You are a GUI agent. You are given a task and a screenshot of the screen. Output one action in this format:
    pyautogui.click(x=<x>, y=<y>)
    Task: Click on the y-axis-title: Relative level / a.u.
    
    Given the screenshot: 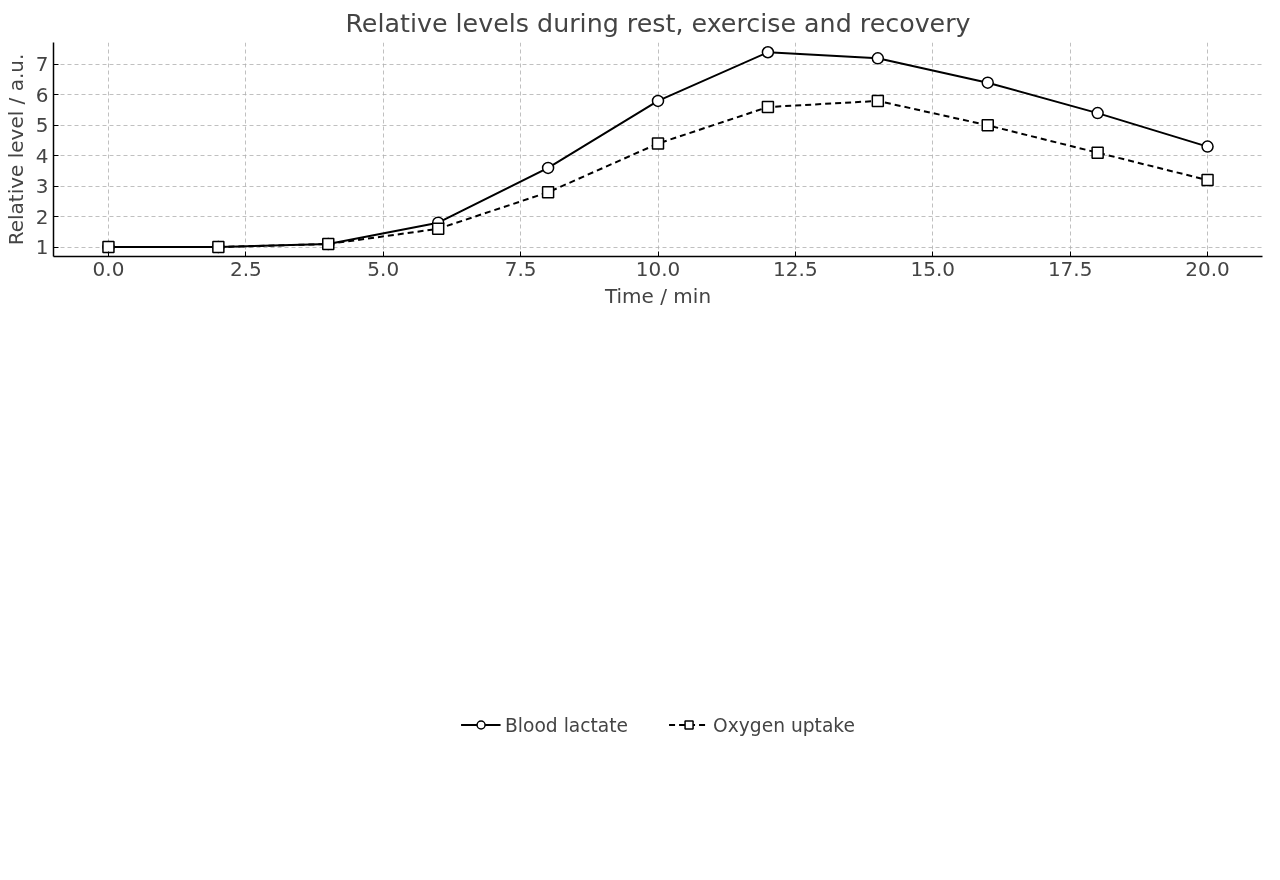 What is the action you would take?
    pyautogui.click(x=15, y=149)
    